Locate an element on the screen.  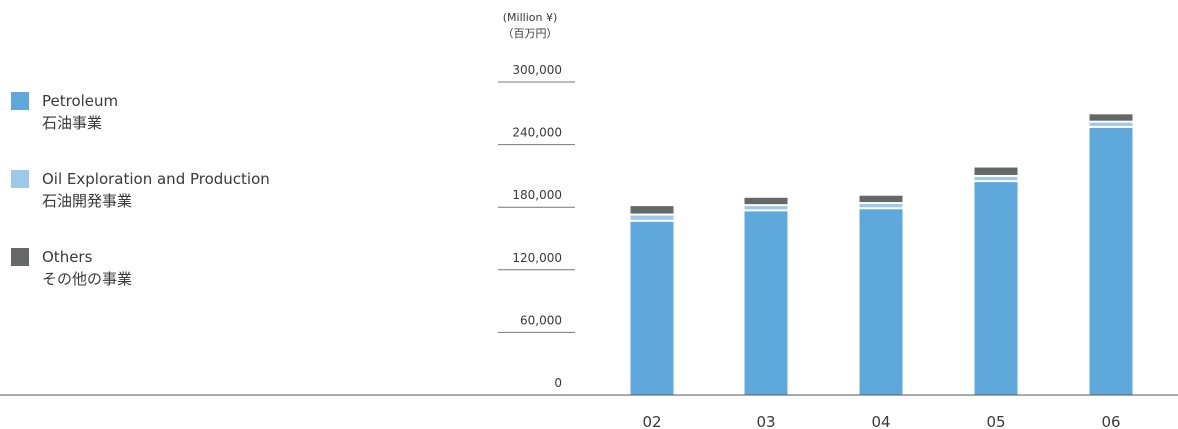
x-tick-label: 05 is located at coordinates (995, 421).